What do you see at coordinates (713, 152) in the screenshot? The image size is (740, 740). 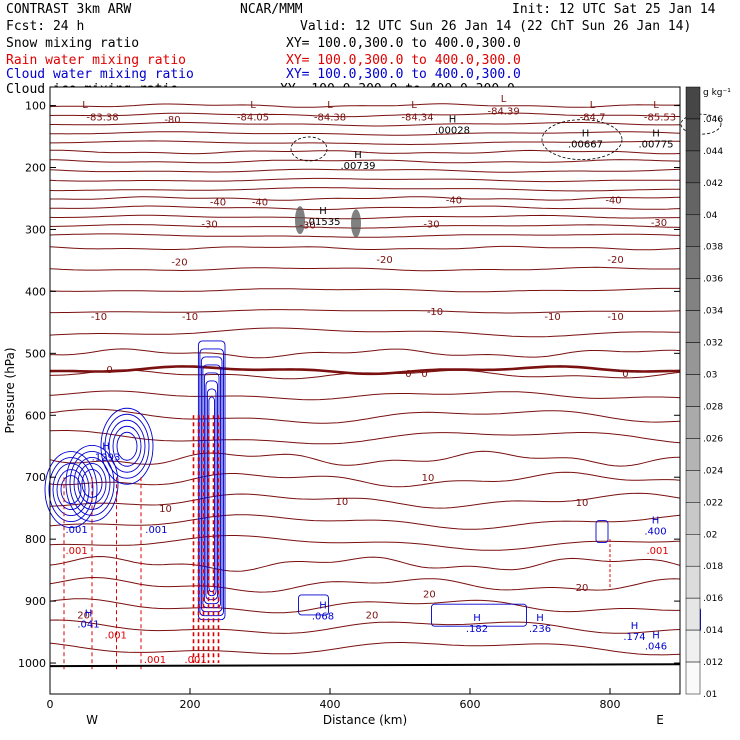 I see `colorbar-tick-label: .044` at bounding box center [713, 152].